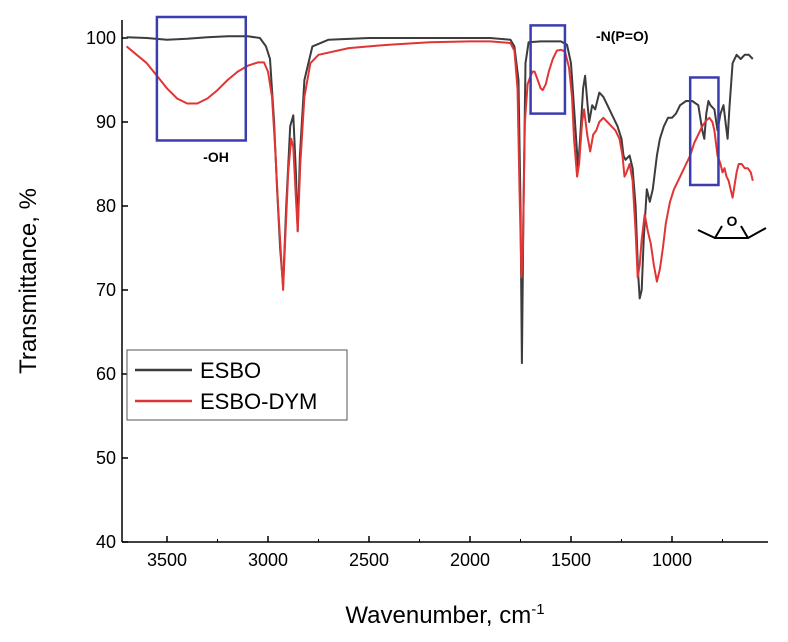  I want to click on epoxide-symbol: O, so click(732, 226).